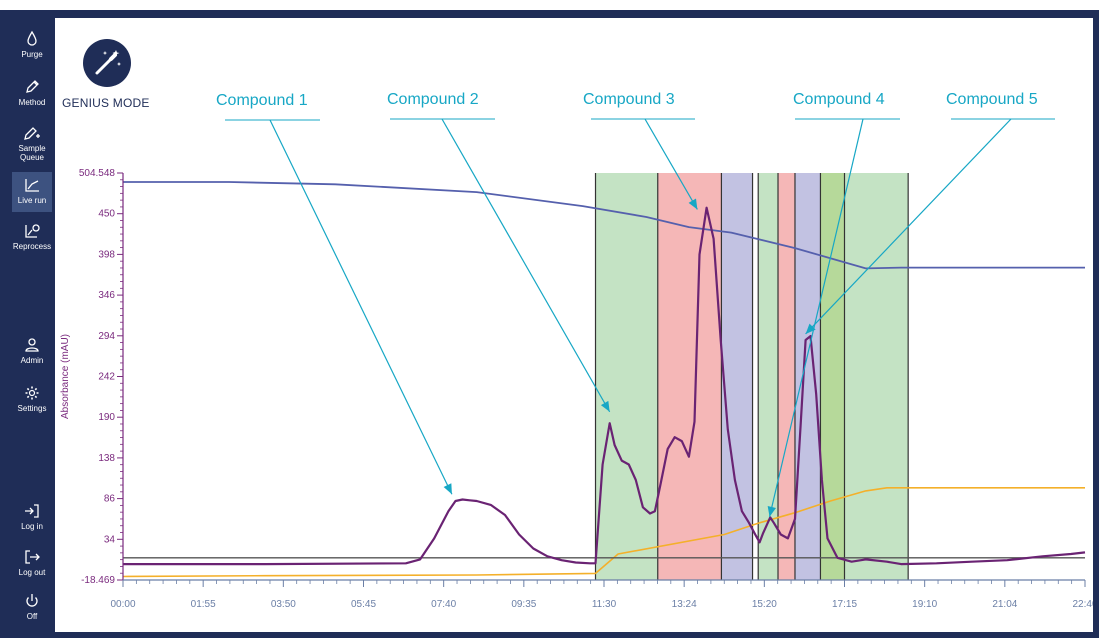  What do you see at coordinates (32, 148) in the screenshot?
I see `sidebar-item-label: Sample` at bounding box center [32, 148].